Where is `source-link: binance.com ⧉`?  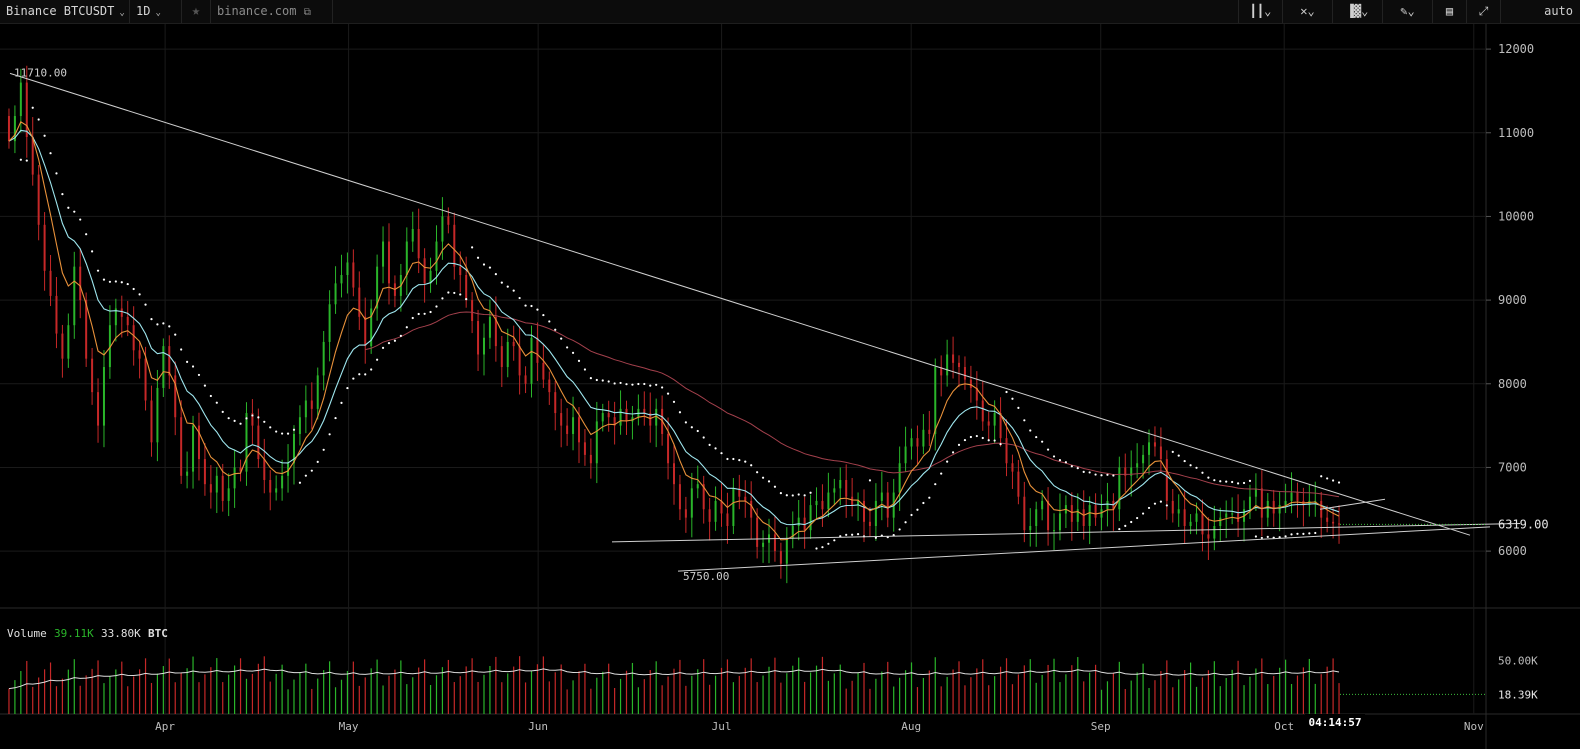
source-link: binance.com ⧉ is located at coordinates (272, 11).